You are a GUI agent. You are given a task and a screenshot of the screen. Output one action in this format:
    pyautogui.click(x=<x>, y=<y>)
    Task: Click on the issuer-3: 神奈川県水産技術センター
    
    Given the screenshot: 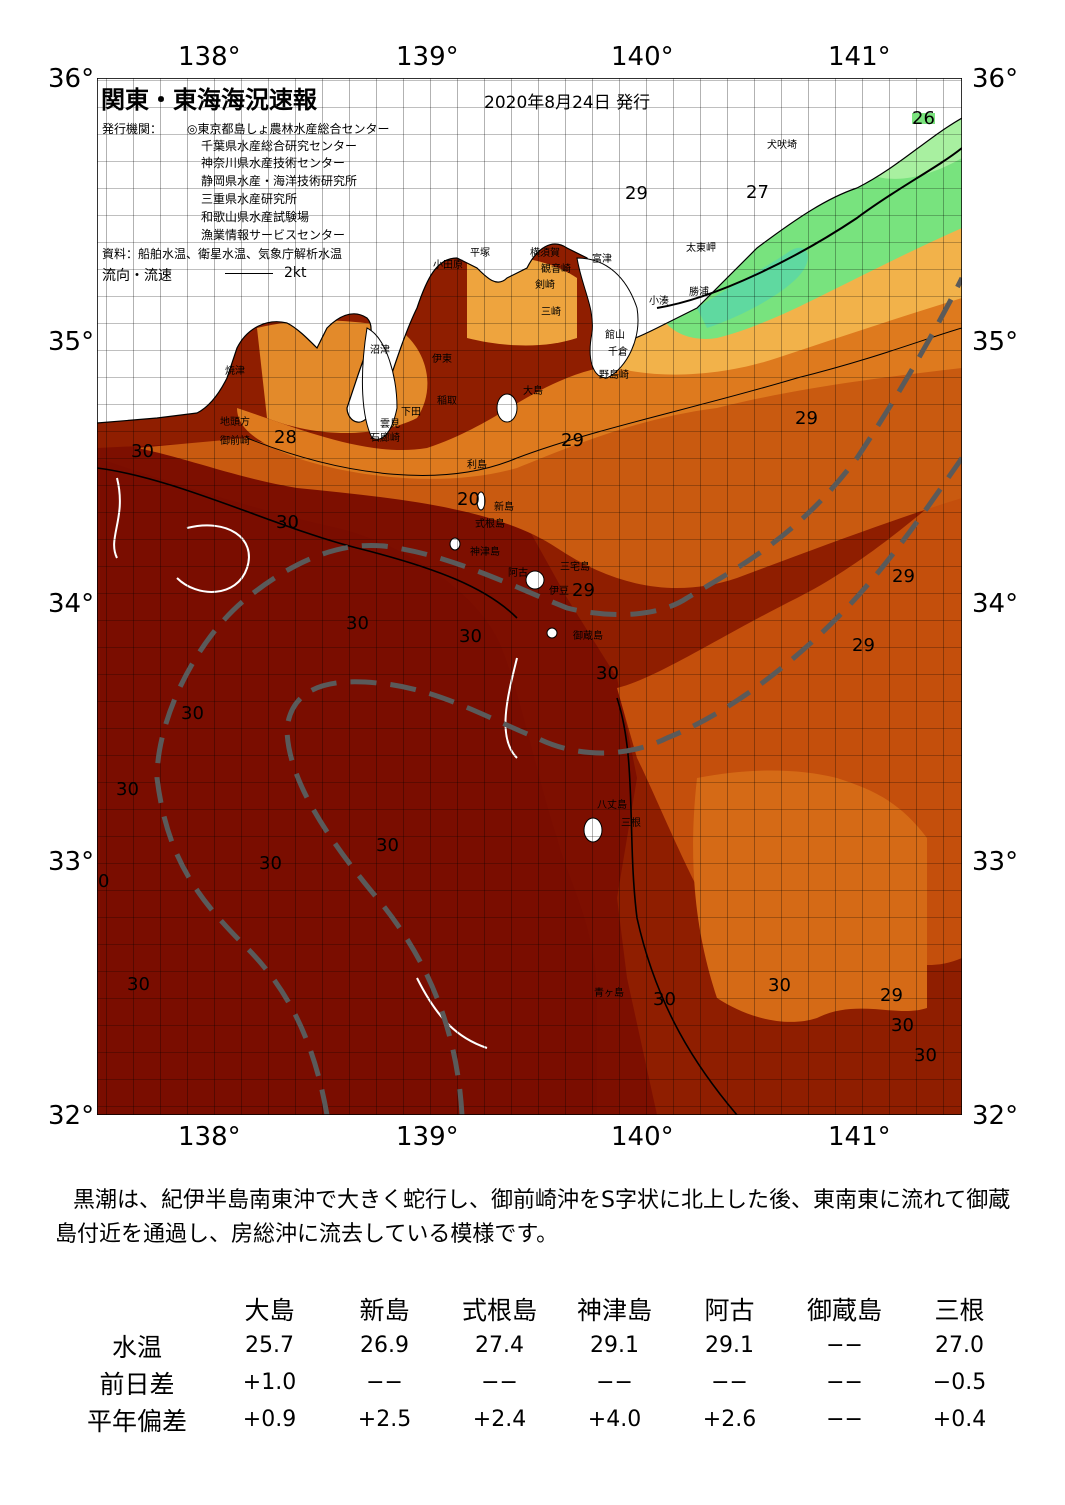 What is the action you would take?
    pyautogui.click(x=273, y=163)
    